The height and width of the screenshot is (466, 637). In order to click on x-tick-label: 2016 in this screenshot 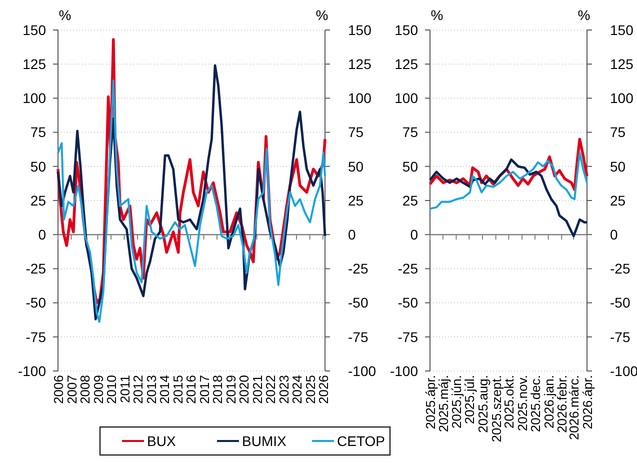, I will do `click(191, 389)`.